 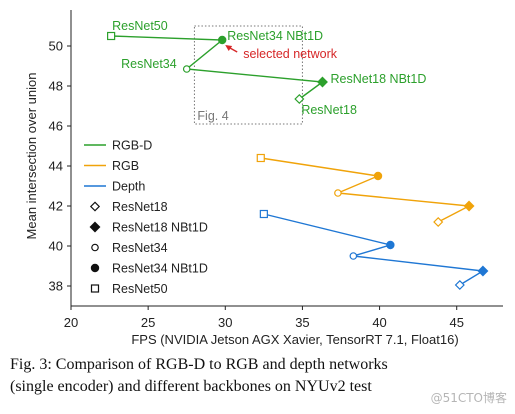 I want to click on fig4-zoom-box, so click(x=248, y=75).